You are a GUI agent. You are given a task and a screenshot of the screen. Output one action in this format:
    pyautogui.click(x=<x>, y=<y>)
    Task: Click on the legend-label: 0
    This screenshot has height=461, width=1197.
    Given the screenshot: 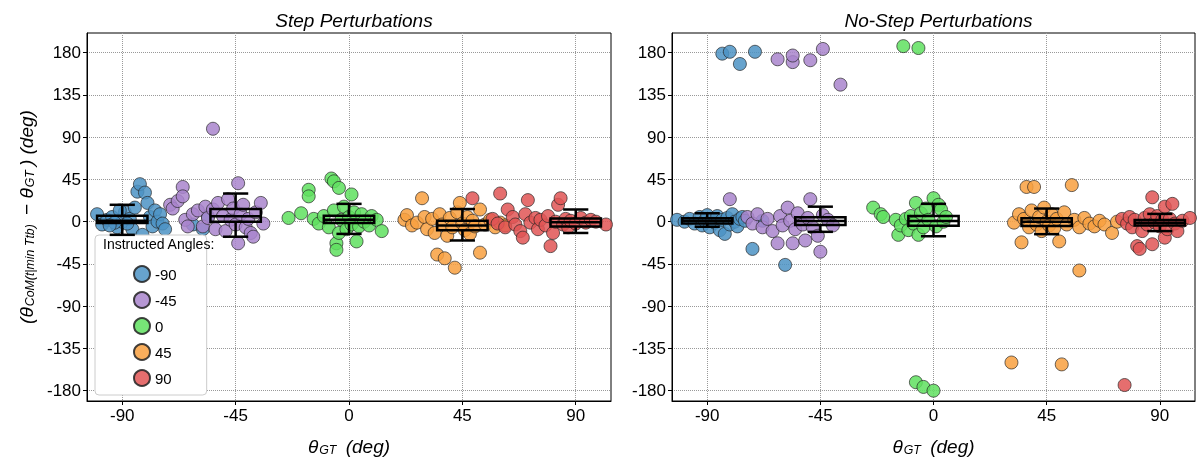 What is the action you would take?
    pyautogui.click(x=159, y=326)
    